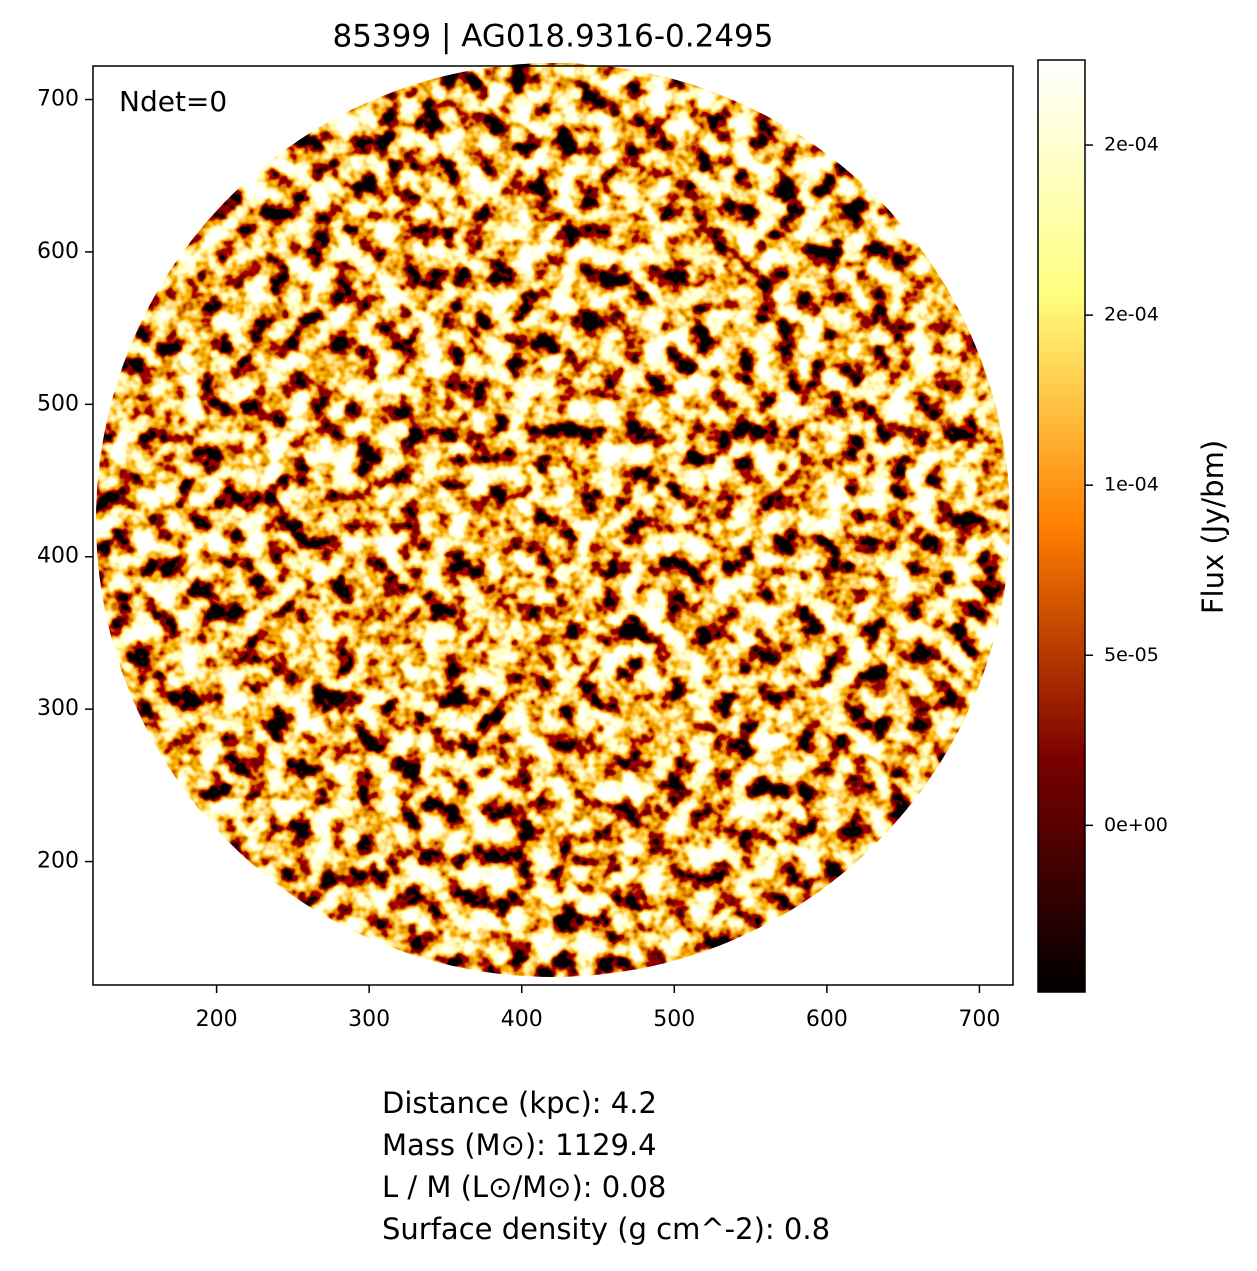  What do you see at coordinates (1136, 825) in the screenshot?
I see `colorbar-tick-label: 0e+00` at bounding box center [1136, 825].